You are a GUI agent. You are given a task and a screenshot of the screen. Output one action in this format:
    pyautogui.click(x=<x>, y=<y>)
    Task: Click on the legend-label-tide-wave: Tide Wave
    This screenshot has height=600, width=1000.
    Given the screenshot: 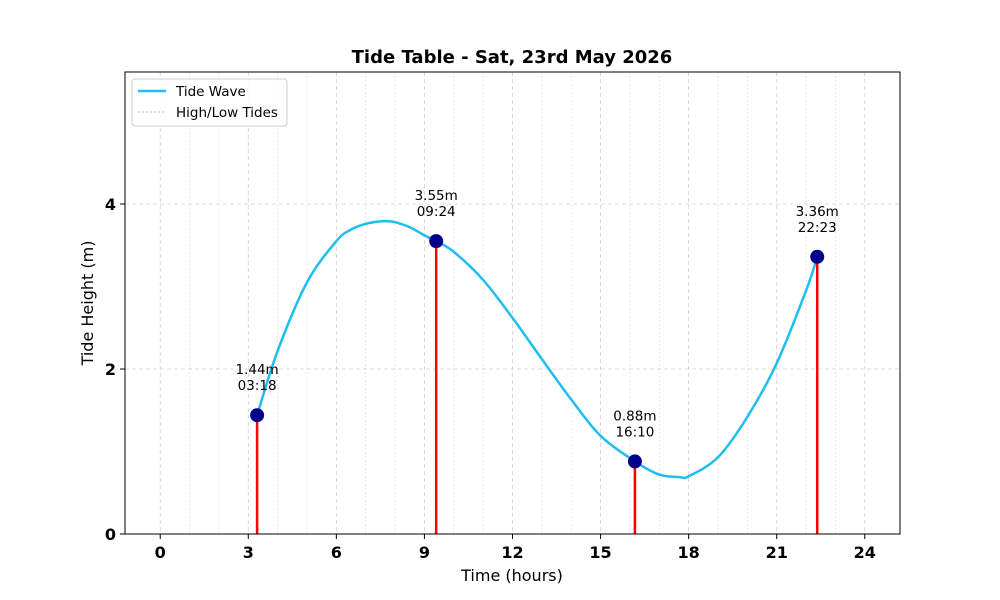 What is the action you would take?
    pyautogui.click(x=210, y=92)
    